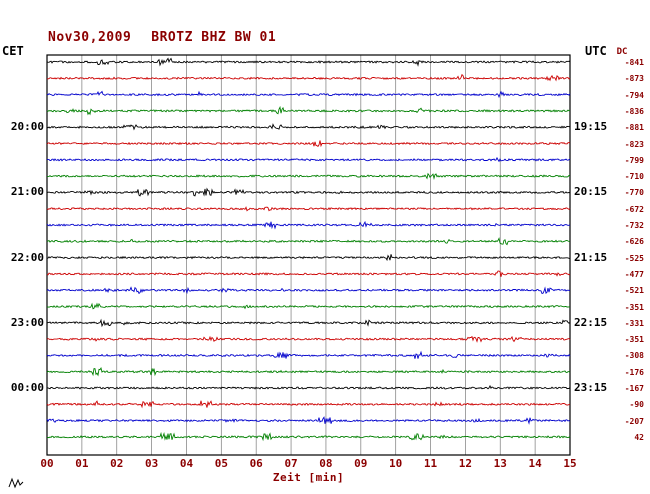 The image size is (650, 494). What do you see at coordinates (214, 37) in the screenshot?
I see `station-label: BROTZ BHZ BW 01` at bounding box center [214, 37].